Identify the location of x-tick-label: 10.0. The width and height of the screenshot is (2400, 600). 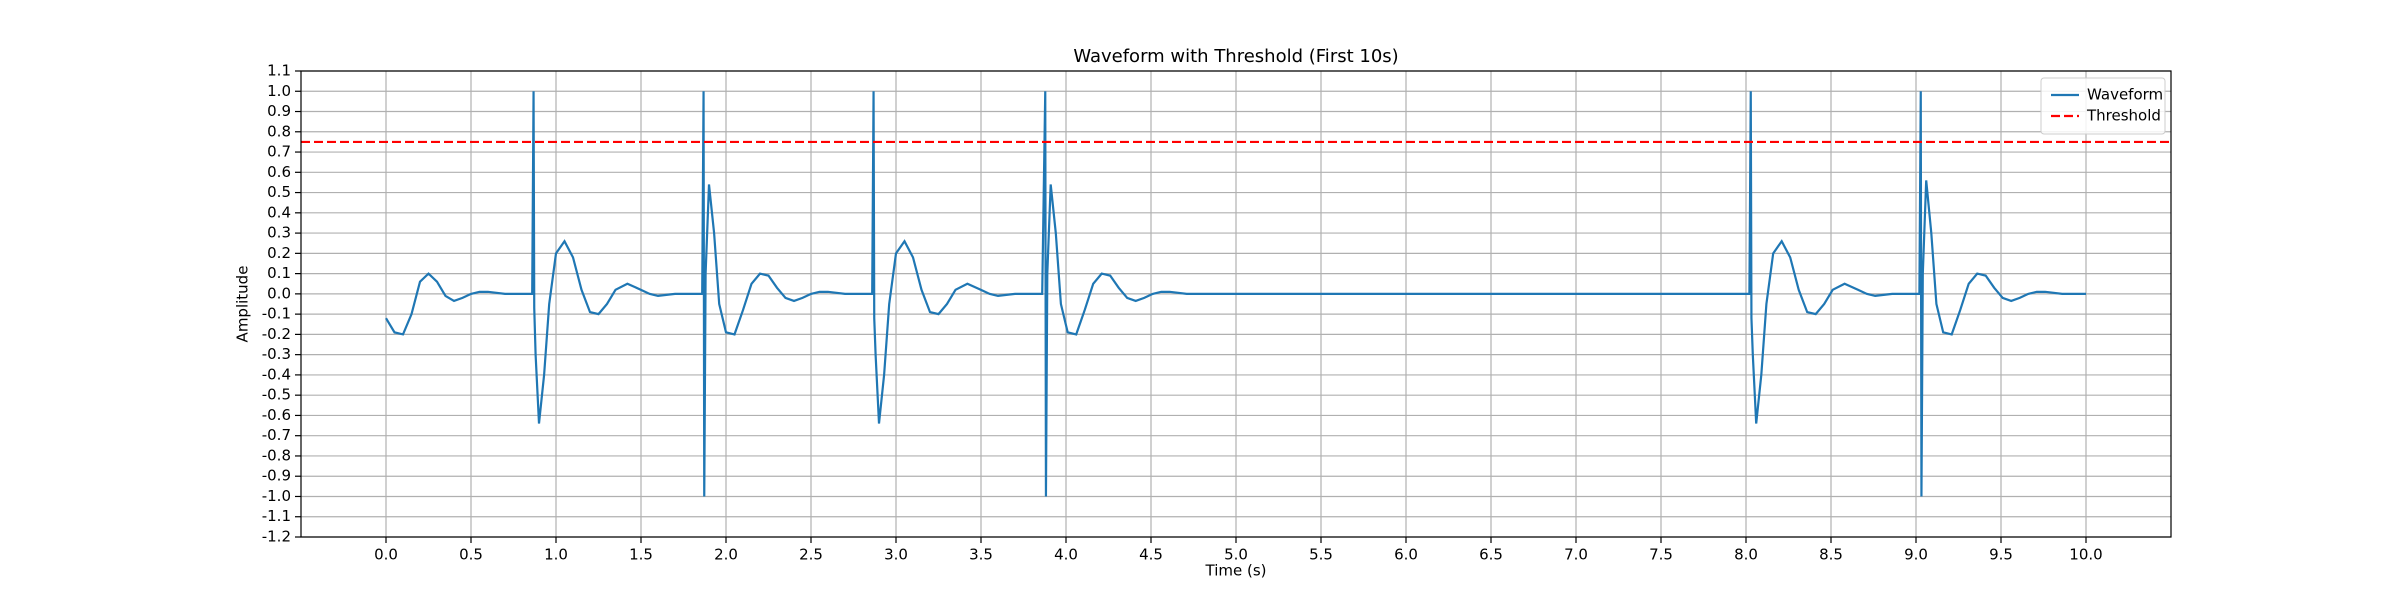
(2085, 555).